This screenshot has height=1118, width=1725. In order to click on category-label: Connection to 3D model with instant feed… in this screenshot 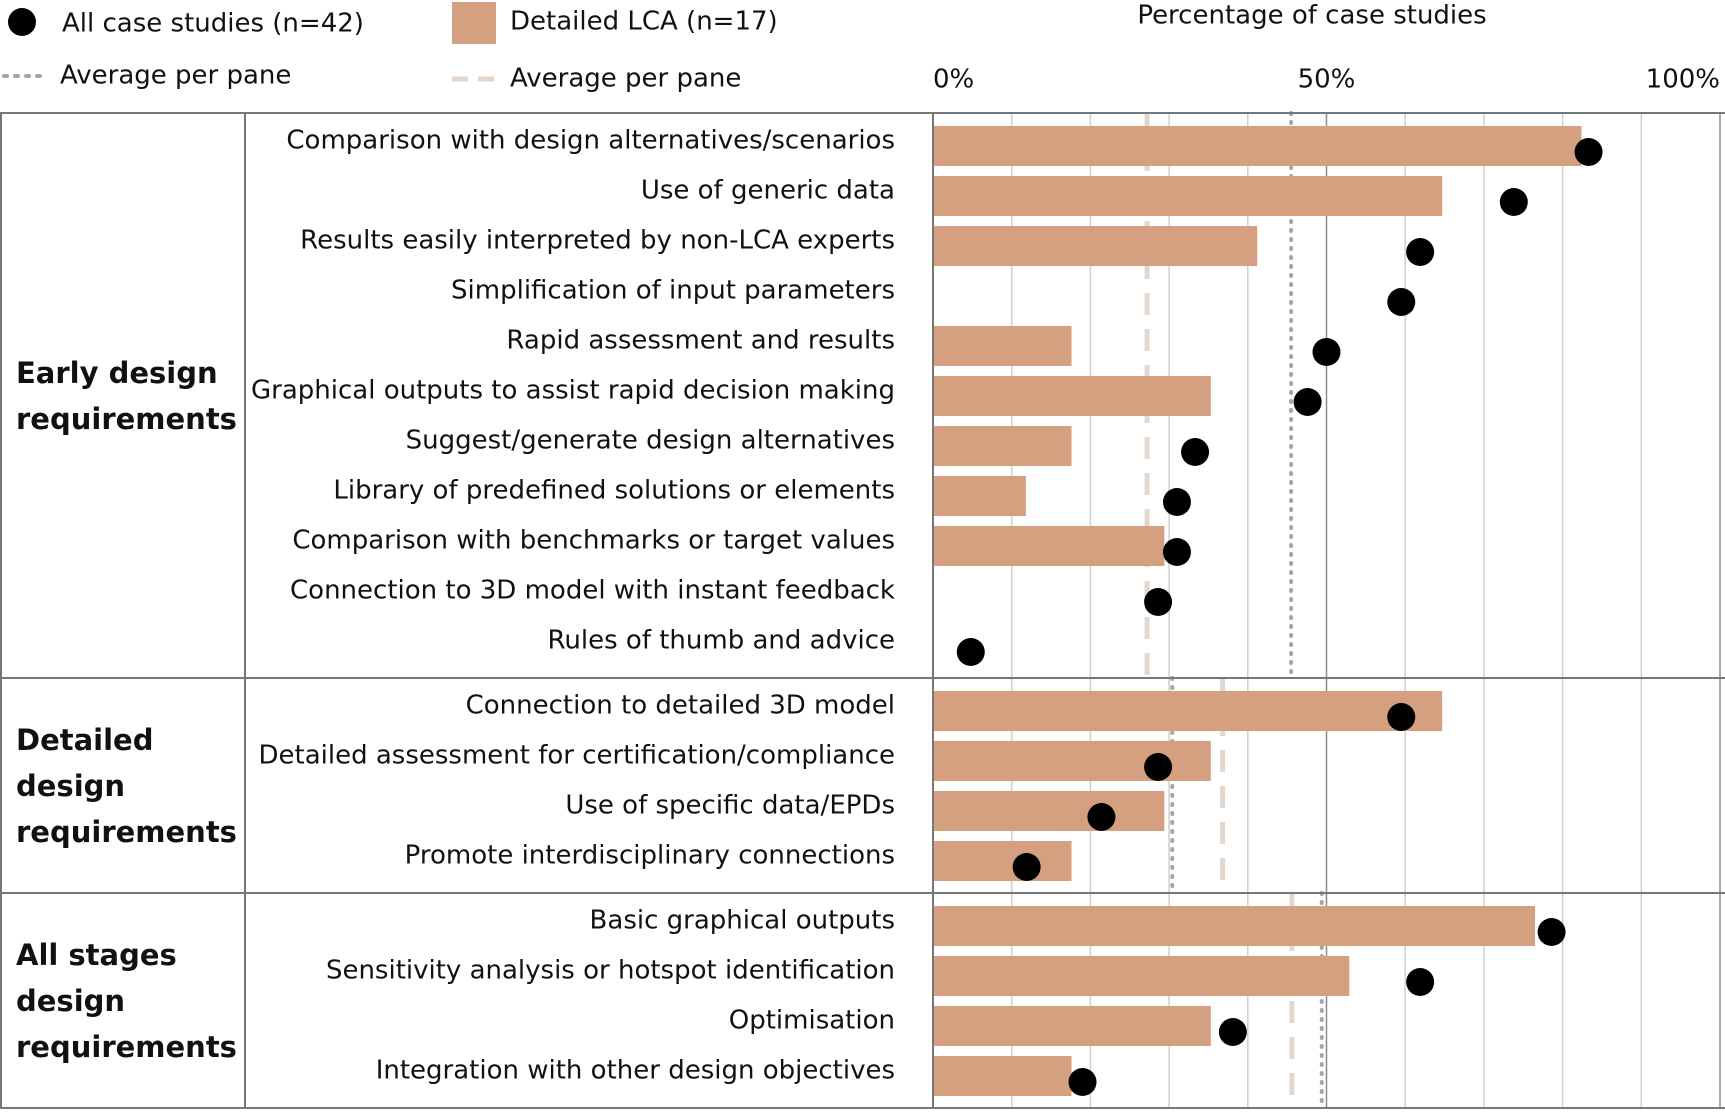, I will do `click(592, 591)`.